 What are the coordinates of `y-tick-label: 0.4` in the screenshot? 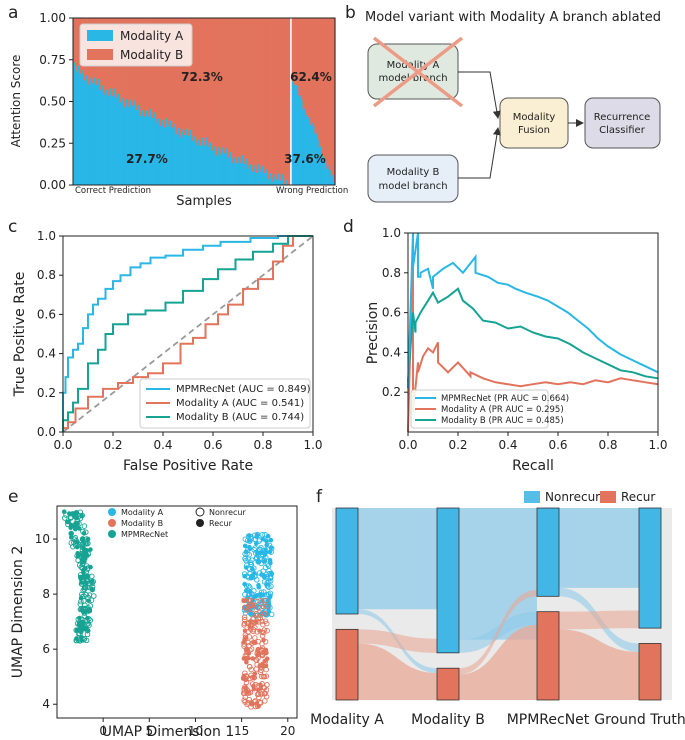 It's located at (391, 352).